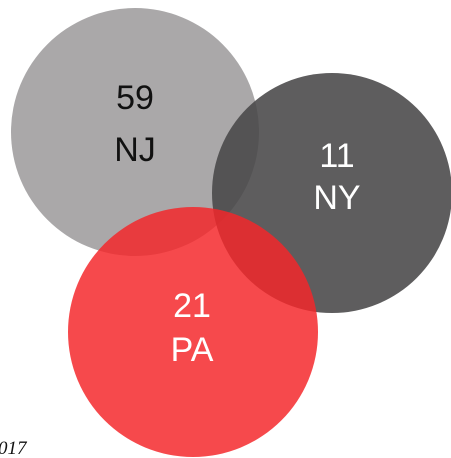 The image size is (451, 458). I want to click on ny-label: NY, so click(336, 198).